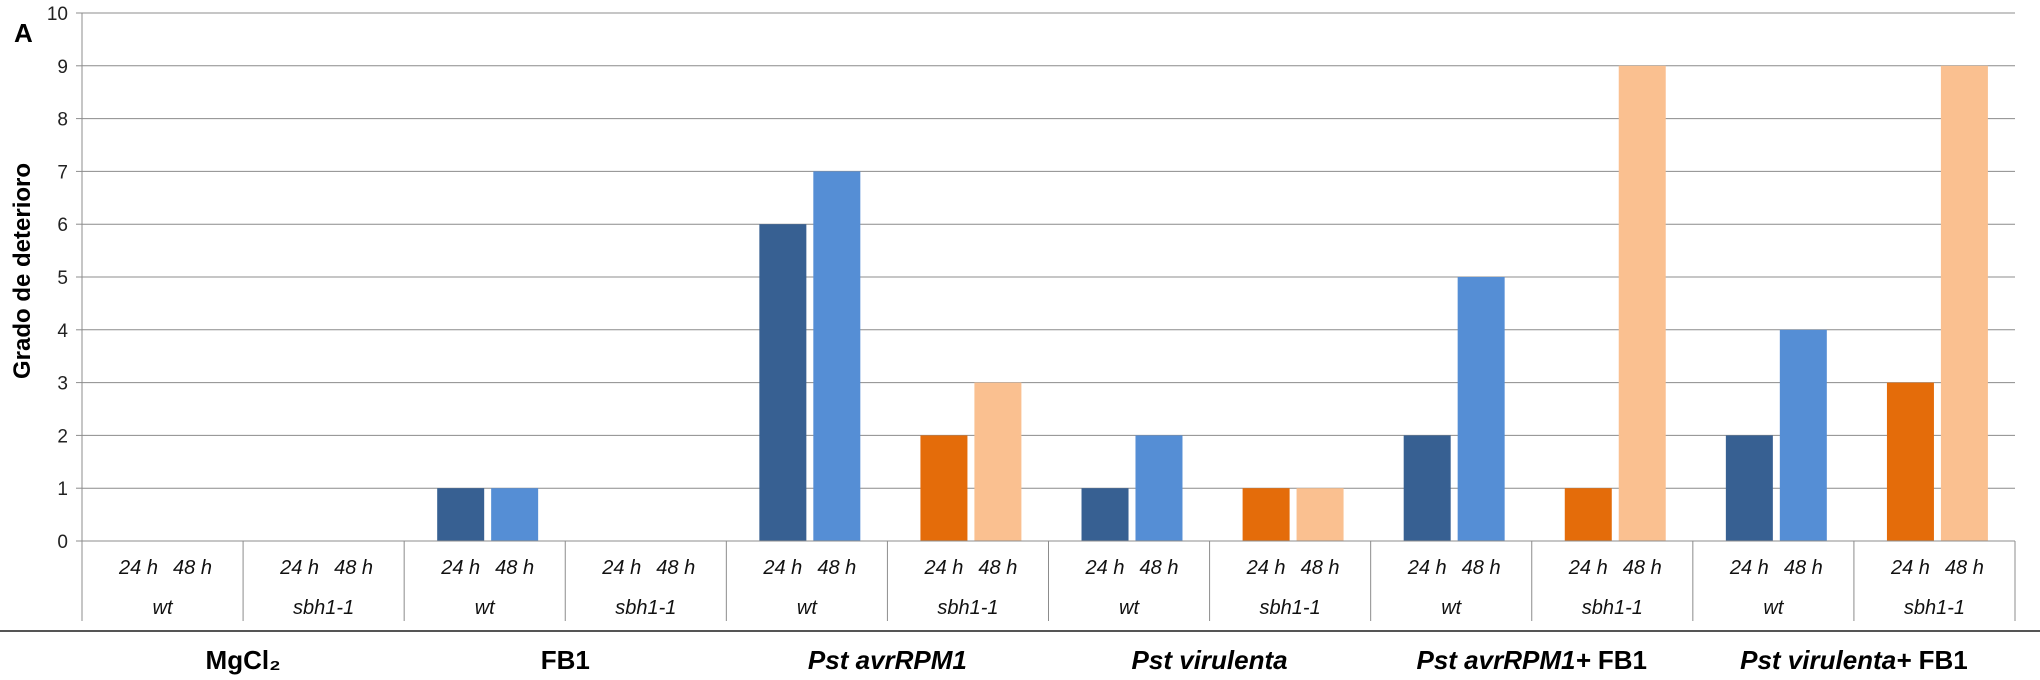 This screenshot has height=680, width=2040. Describe the element at coordinates (62, 331) in the screenshot. I see `y-tick-label: 4` at that location.